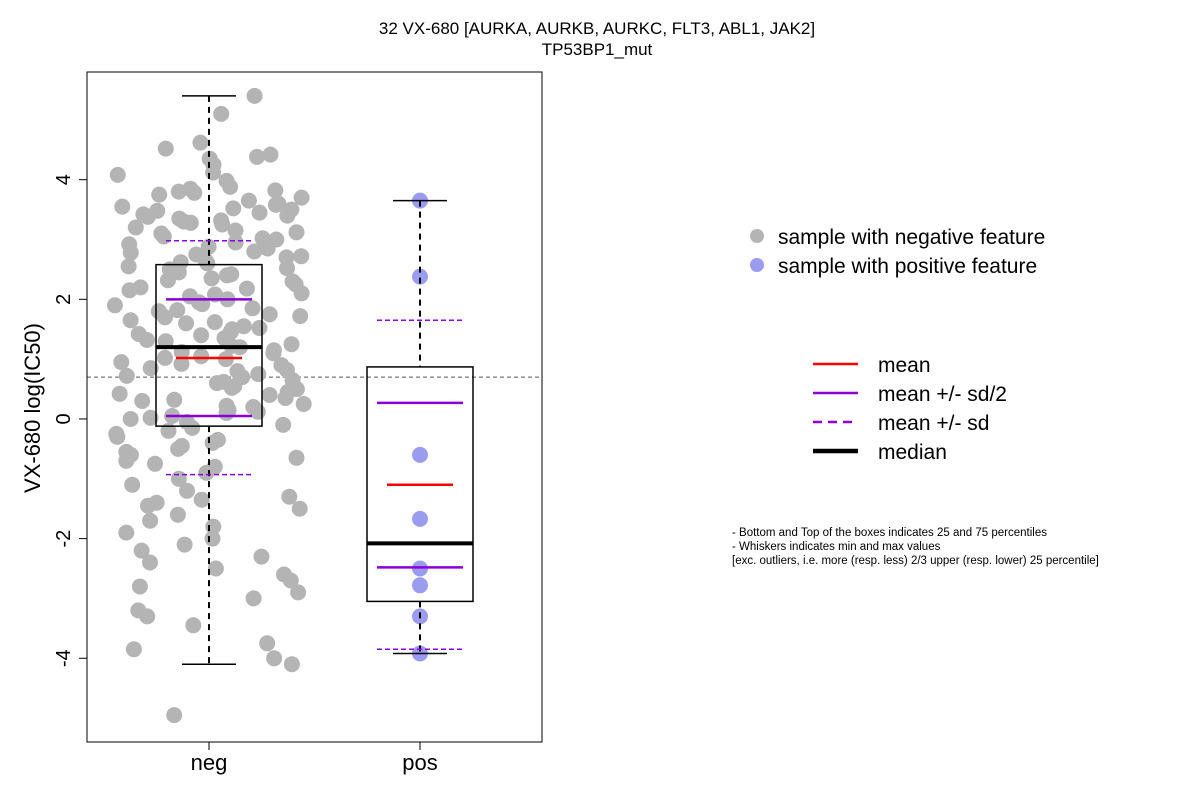  What do you see at coordinates (32, 408) in the screenshot?
I see `y-axis-label: VX-680 log(IC50)` at bounding box center [32, 408].